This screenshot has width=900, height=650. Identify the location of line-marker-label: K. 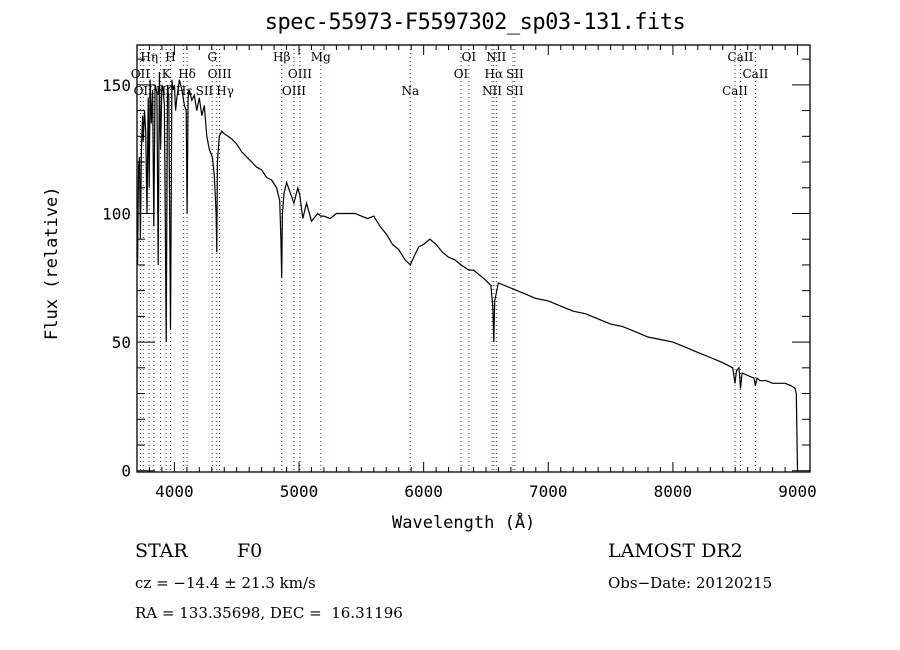
(167, 74).